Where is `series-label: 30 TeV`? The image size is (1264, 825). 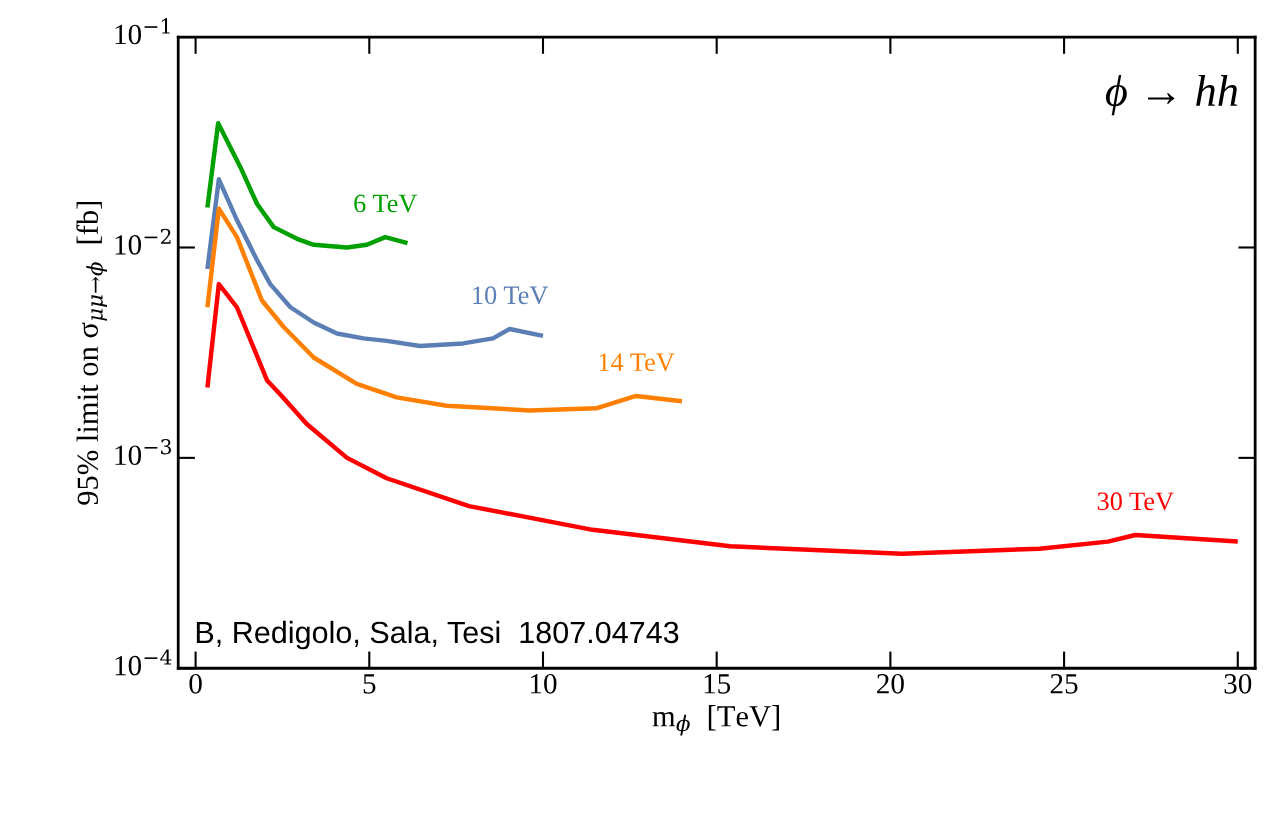 series-label: 30 TeV is located at coordinates (1135, 501).